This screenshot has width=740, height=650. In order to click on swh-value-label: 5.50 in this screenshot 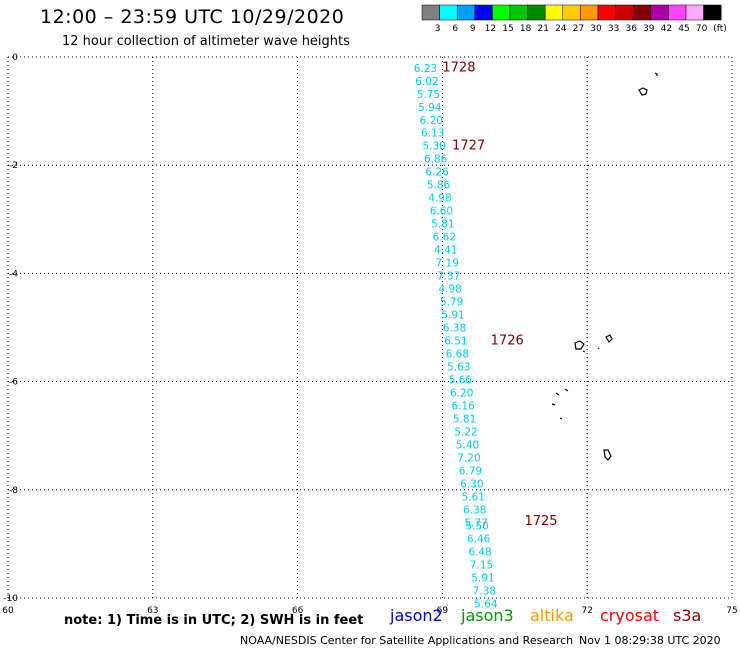, I will do `click(476, 527)`.